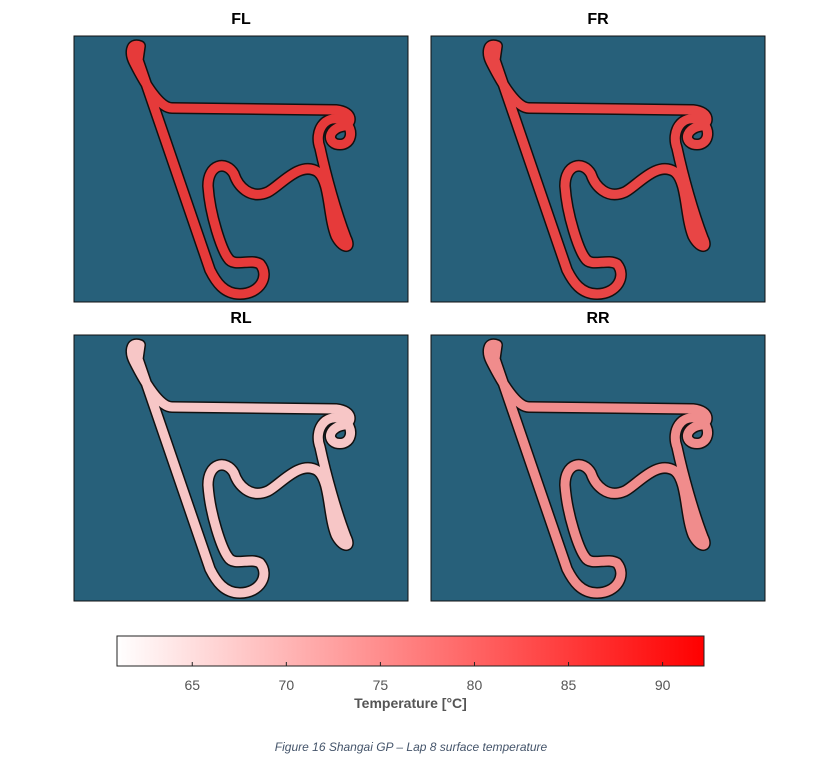 The width and height of the screenshot is (827, 773). Describe the element at coordinates (598, 318) in the screenshot. I see `panel-title: RR` at that location.